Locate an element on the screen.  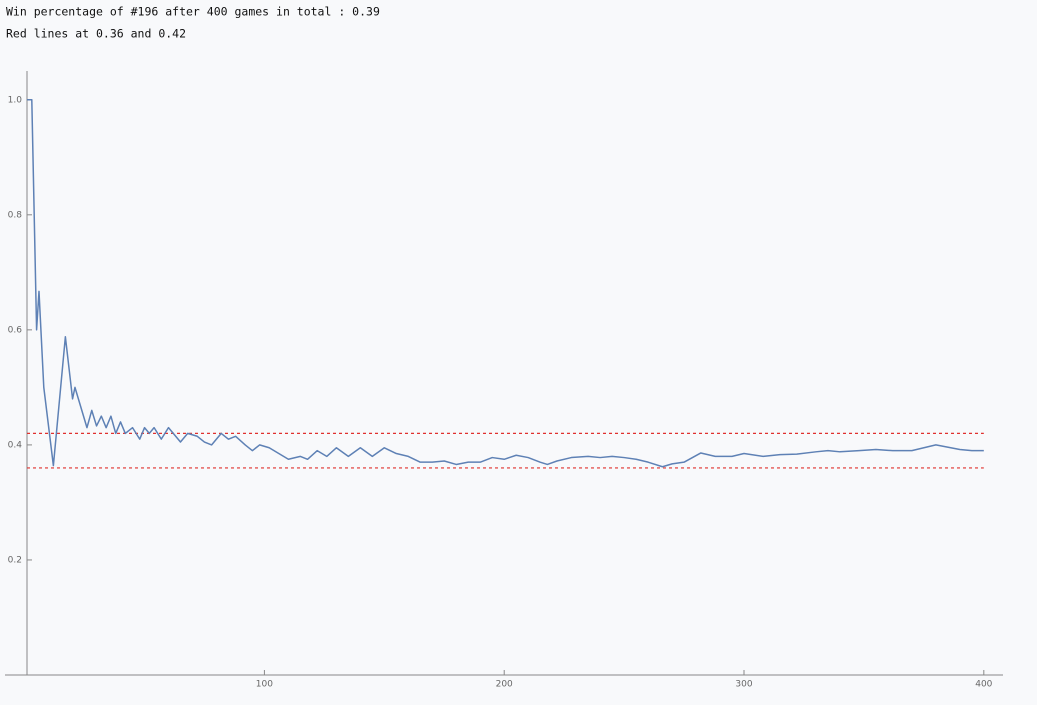
chart-subtitle: Red lines at 0.36 and 0.42 is located at coordinates (96, 34).